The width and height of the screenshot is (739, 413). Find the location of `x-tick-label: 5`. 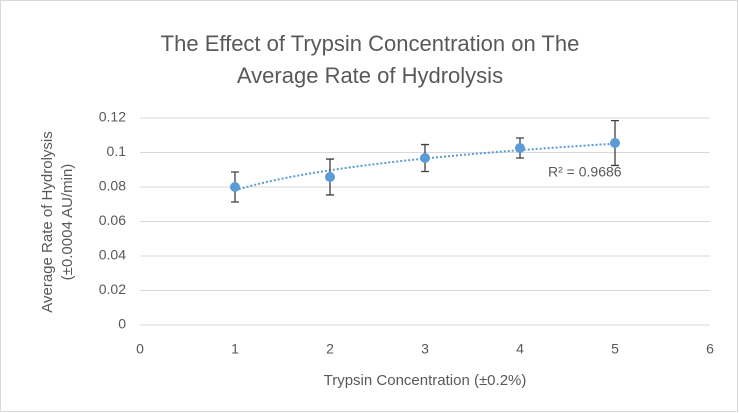

x-tick-label: 5 is located at coordinates (615, 349).